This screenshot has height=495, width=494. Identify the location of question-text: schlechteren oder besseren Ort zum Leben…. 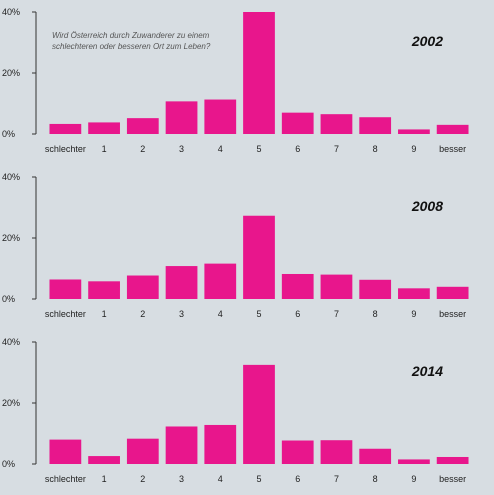
(131, 46).